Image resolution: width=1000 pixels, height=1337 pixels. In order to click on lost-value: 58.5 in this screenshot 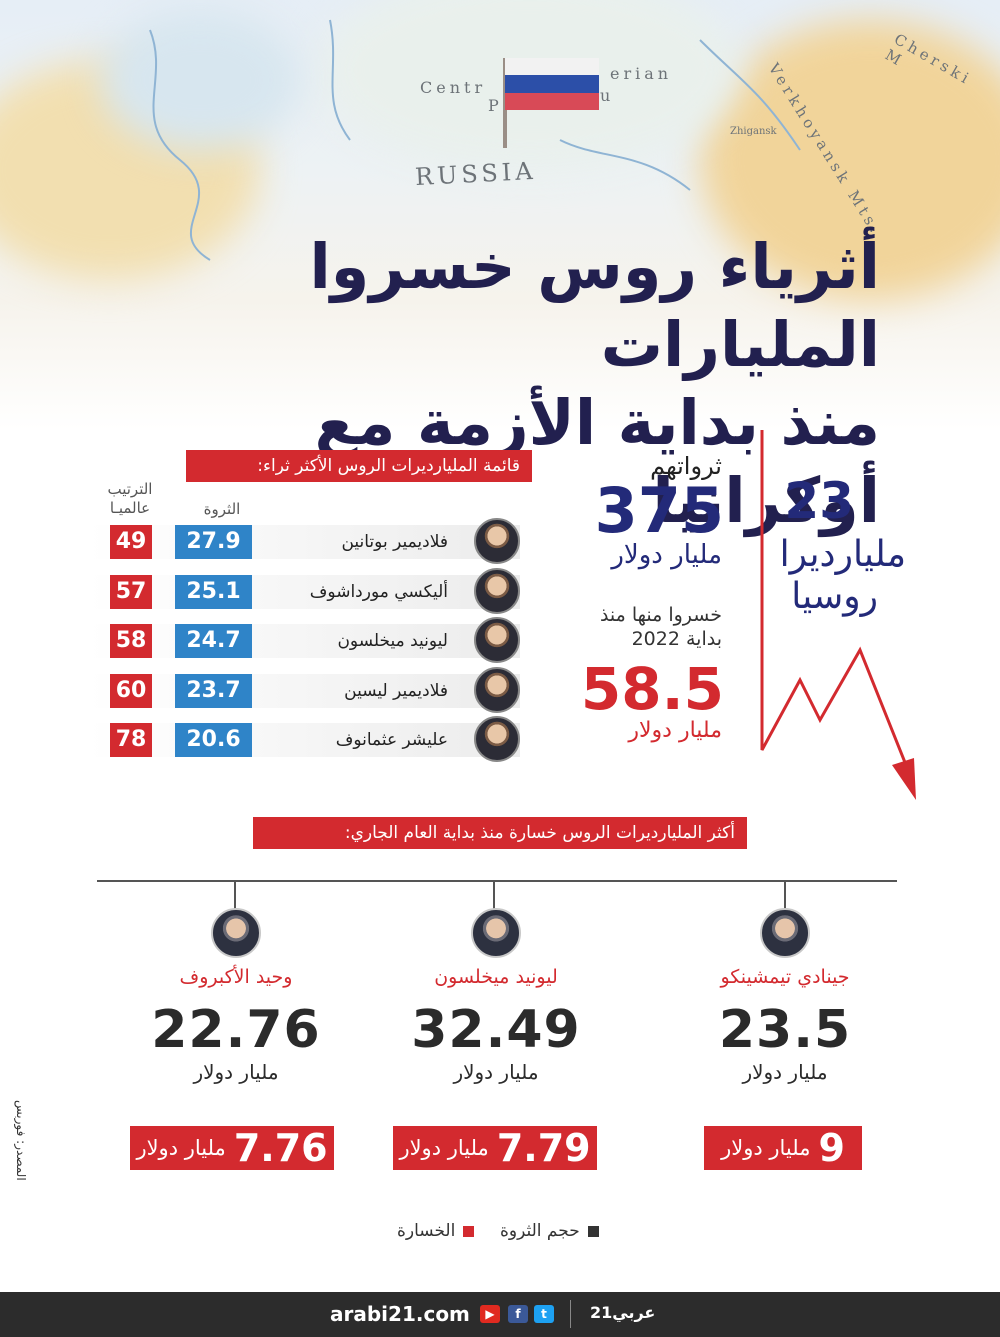, I will do `click(652, 689)`.